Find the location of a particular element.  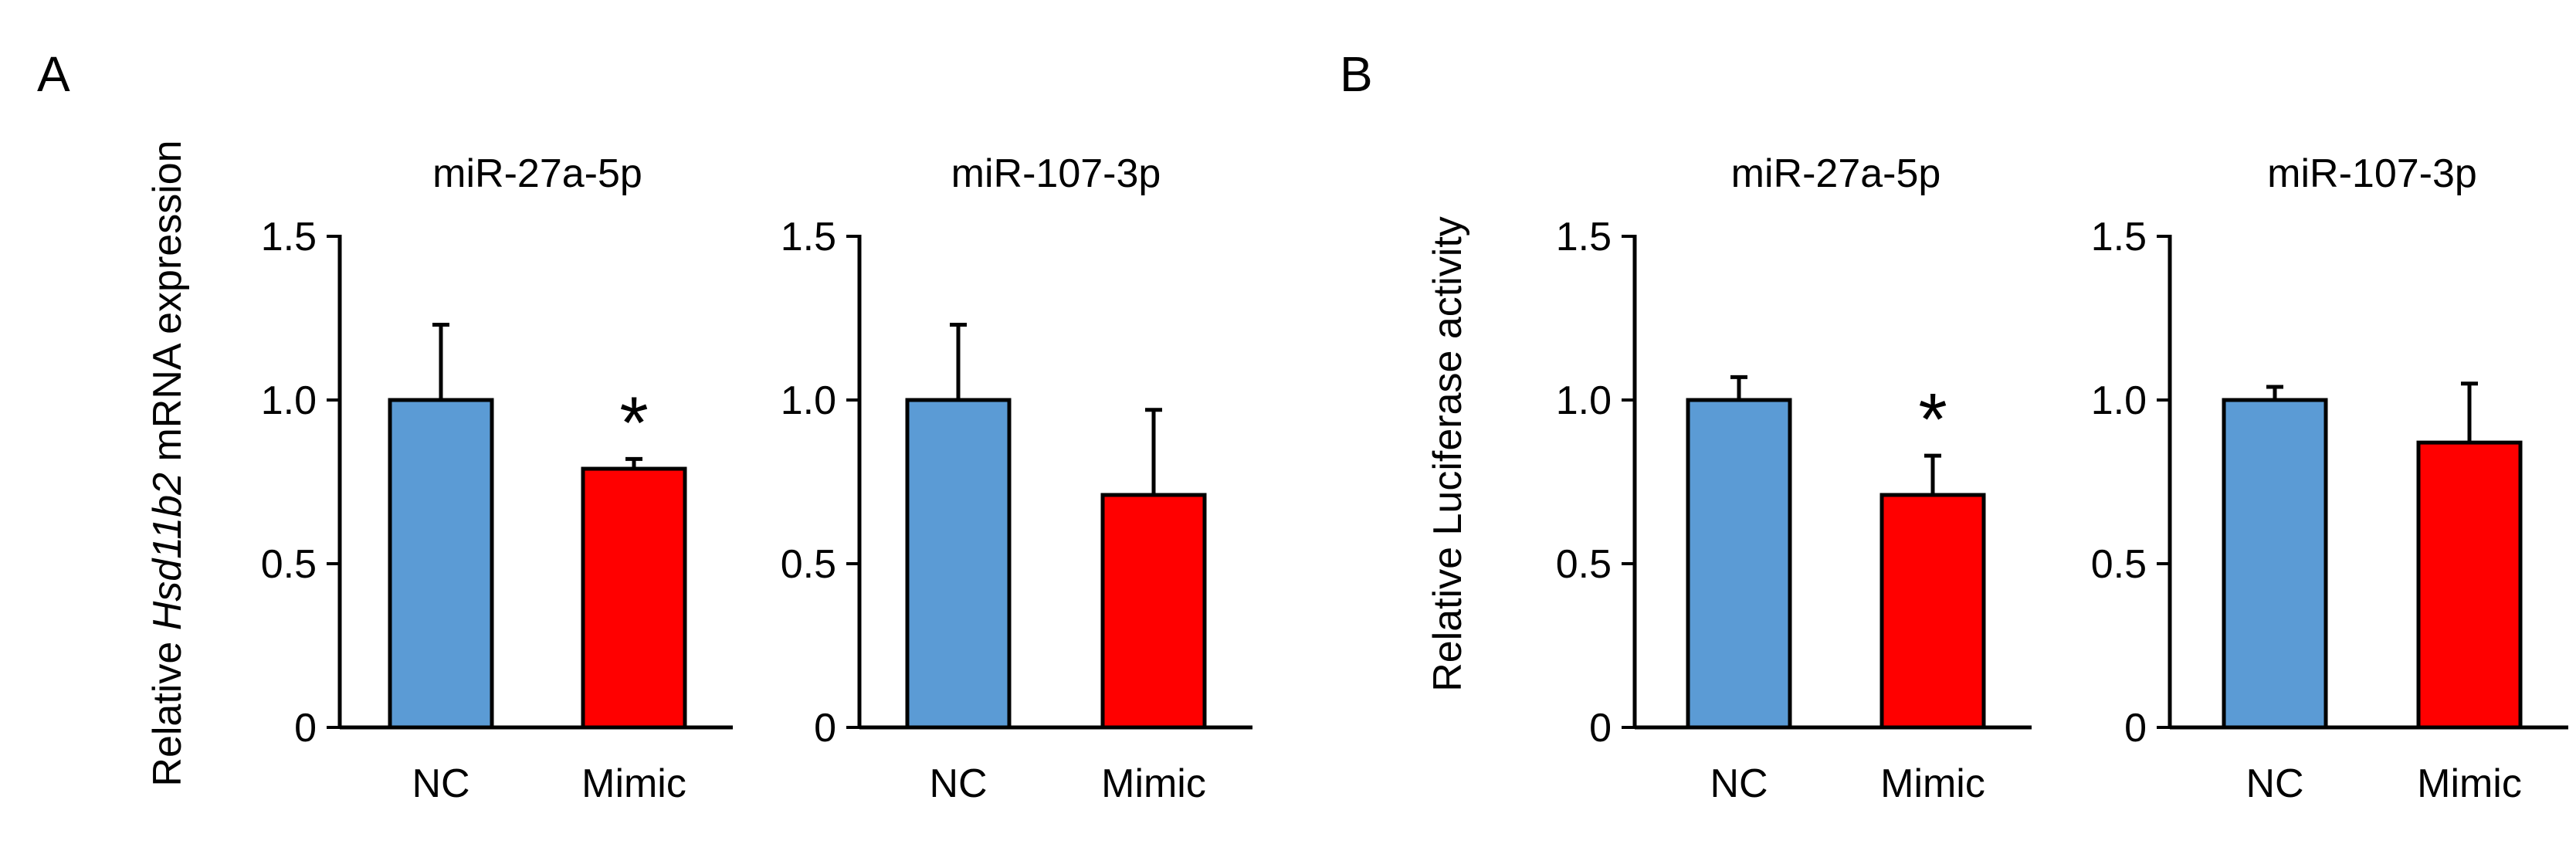

y-axis-label-a-suffix: mRNA expression is located at coordinates (167, 306).